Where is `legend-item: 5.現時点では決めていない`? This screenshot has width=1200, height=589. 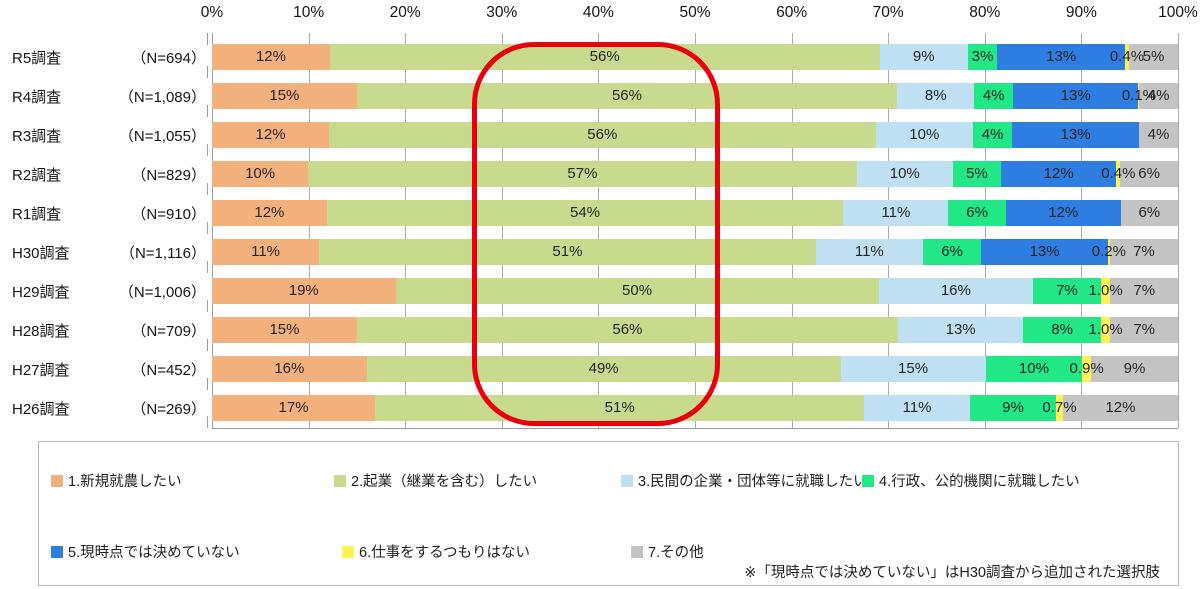 legend-item: 5.現時点では決めていない is located at coordinates (145, 551).